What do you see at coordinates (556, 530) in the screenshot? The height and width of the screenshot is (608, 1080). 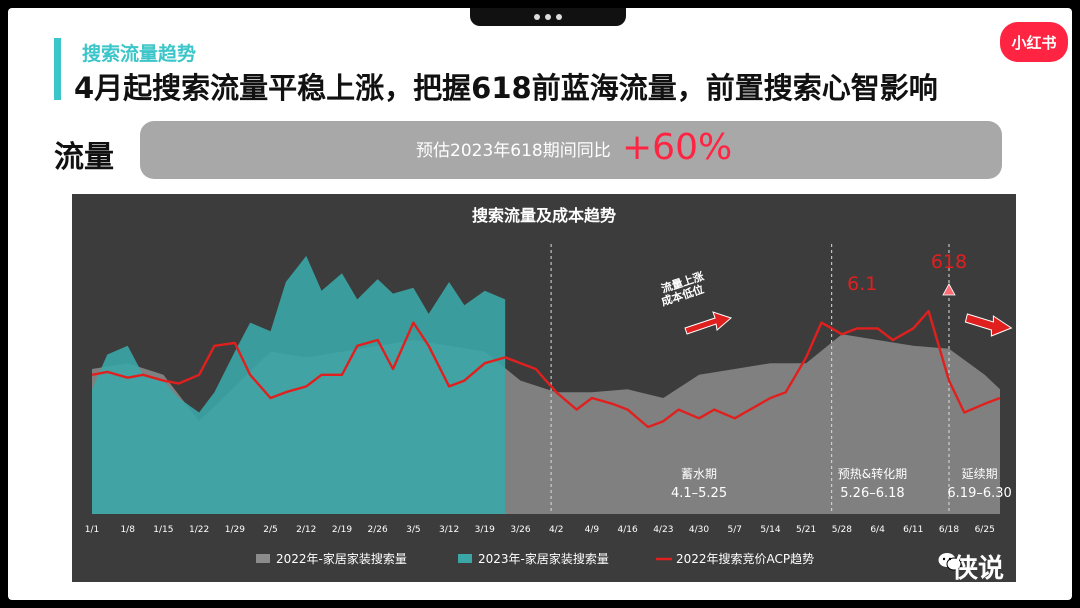 I see `x-tick-label: 4/2` at bounding box center [556, 530].